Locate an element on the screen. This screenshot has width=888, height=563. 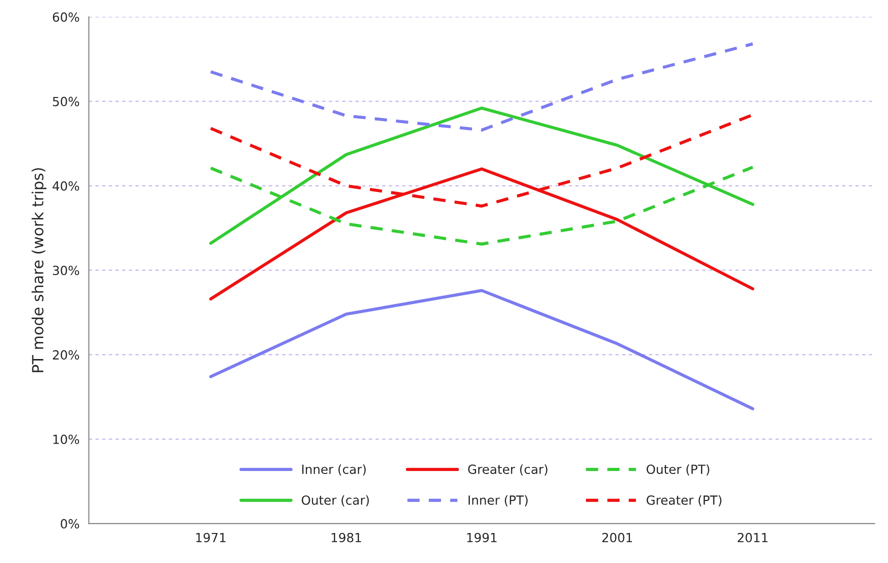
x-tick-label: 1981 is located at coordinates (346, 537).